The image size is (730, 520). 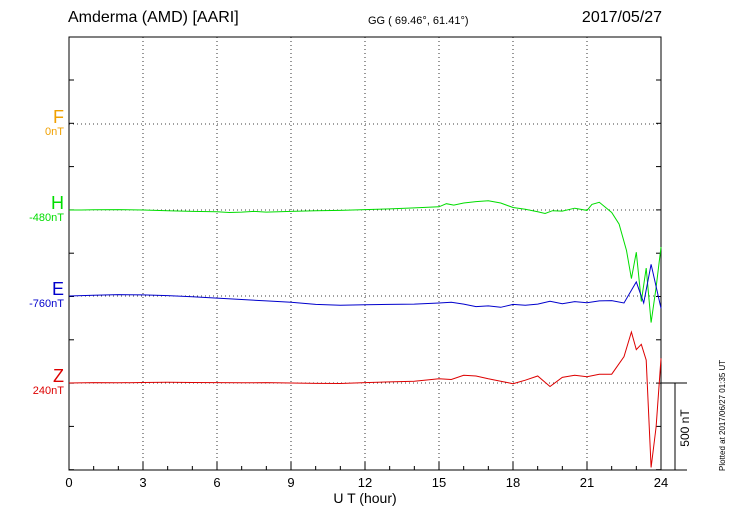 I want to click on scale-bar, so click(x=674, y=426).